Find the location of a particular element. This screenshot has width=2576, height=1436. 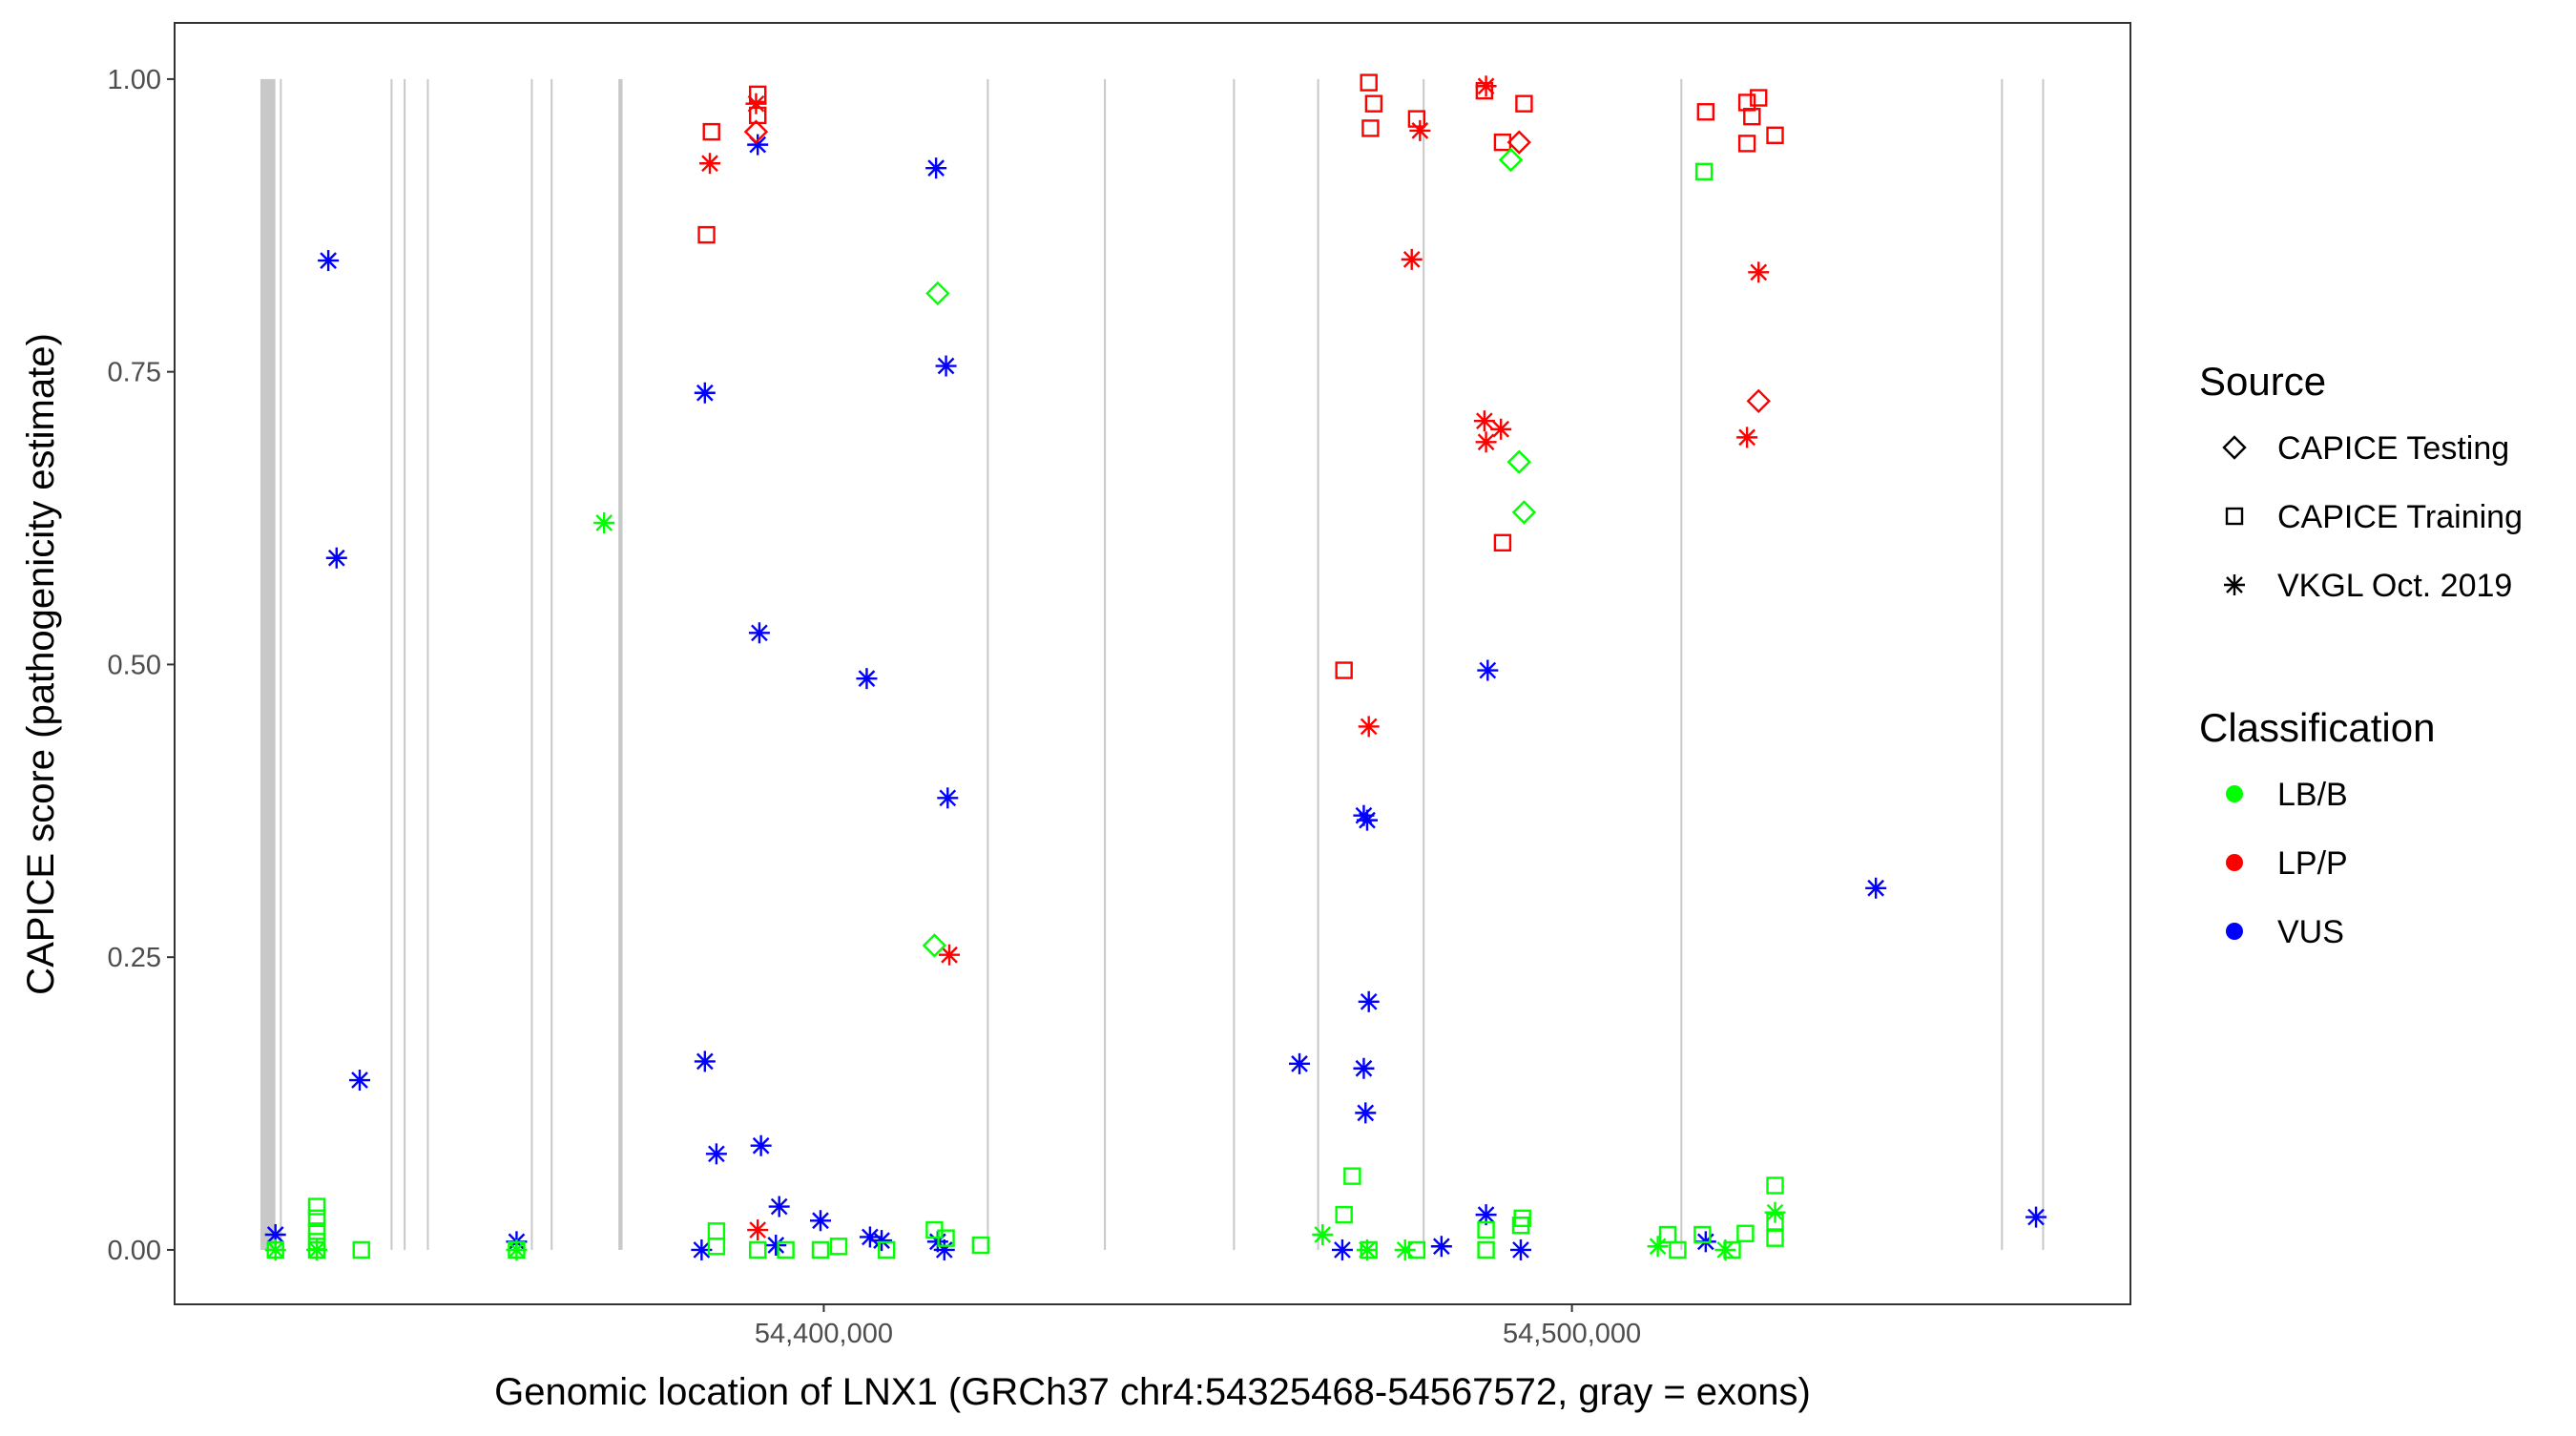

x-tick-label: 54,500,000 is located at coordinates (1572, 1334).